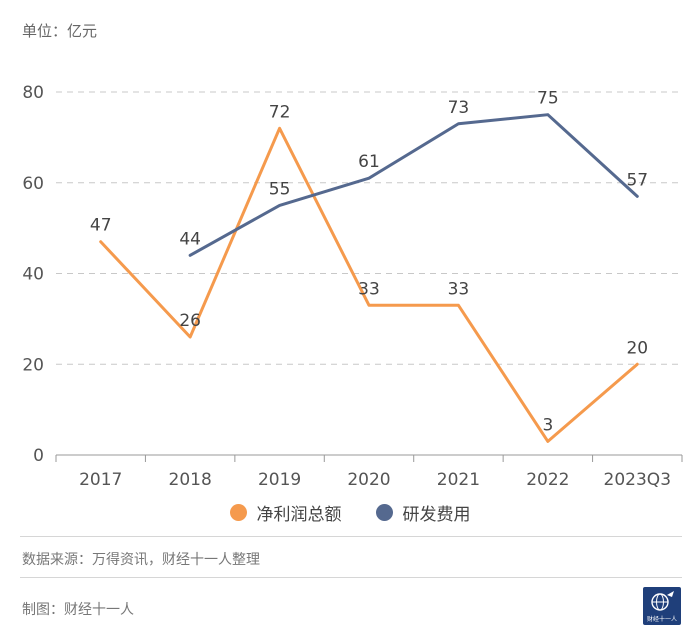 This screenshot has height=644, width=700. I want to click on data-label: 3, so click(547, 425).